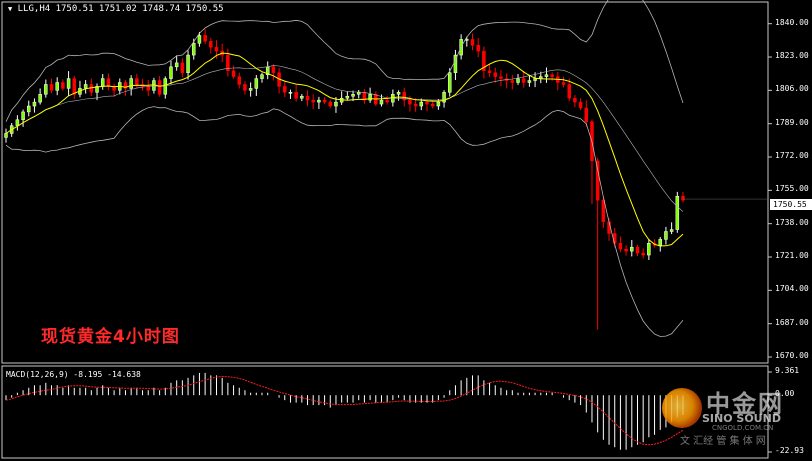 This screenshot has width=812, height=461. Describe the element at coordinates (745, 404) in the screenshot. I see `logo-cn-text: 中金网` at that location.